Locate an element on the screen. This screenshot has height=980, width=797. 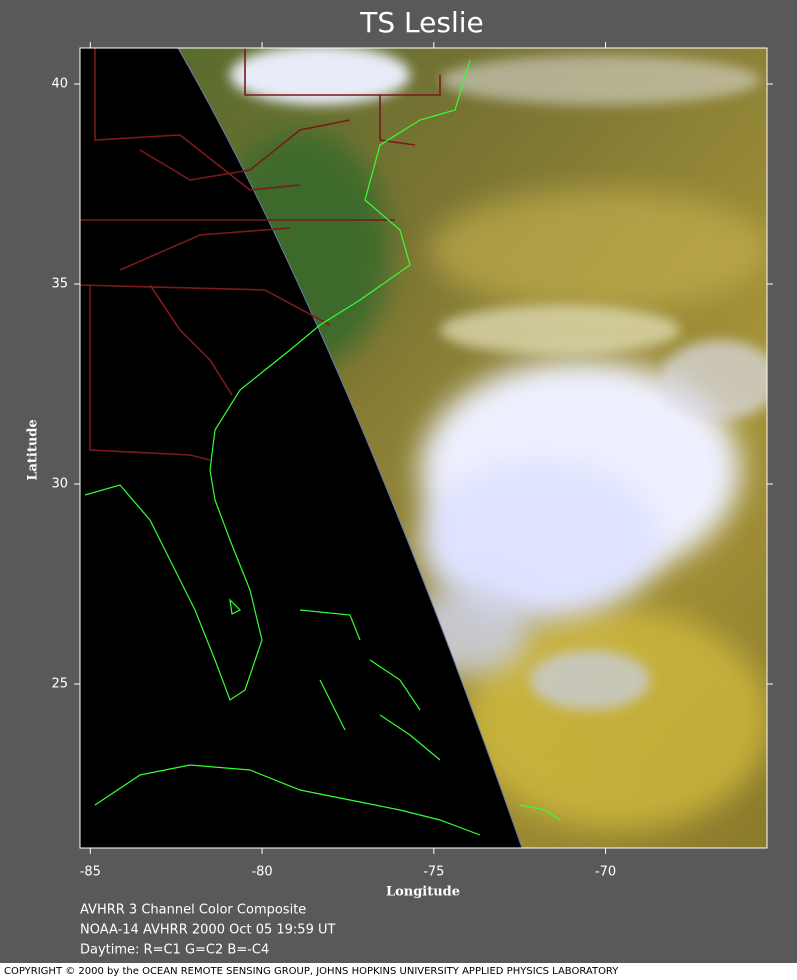
x-tick-label: -70 is located at coordinates (605, 872).